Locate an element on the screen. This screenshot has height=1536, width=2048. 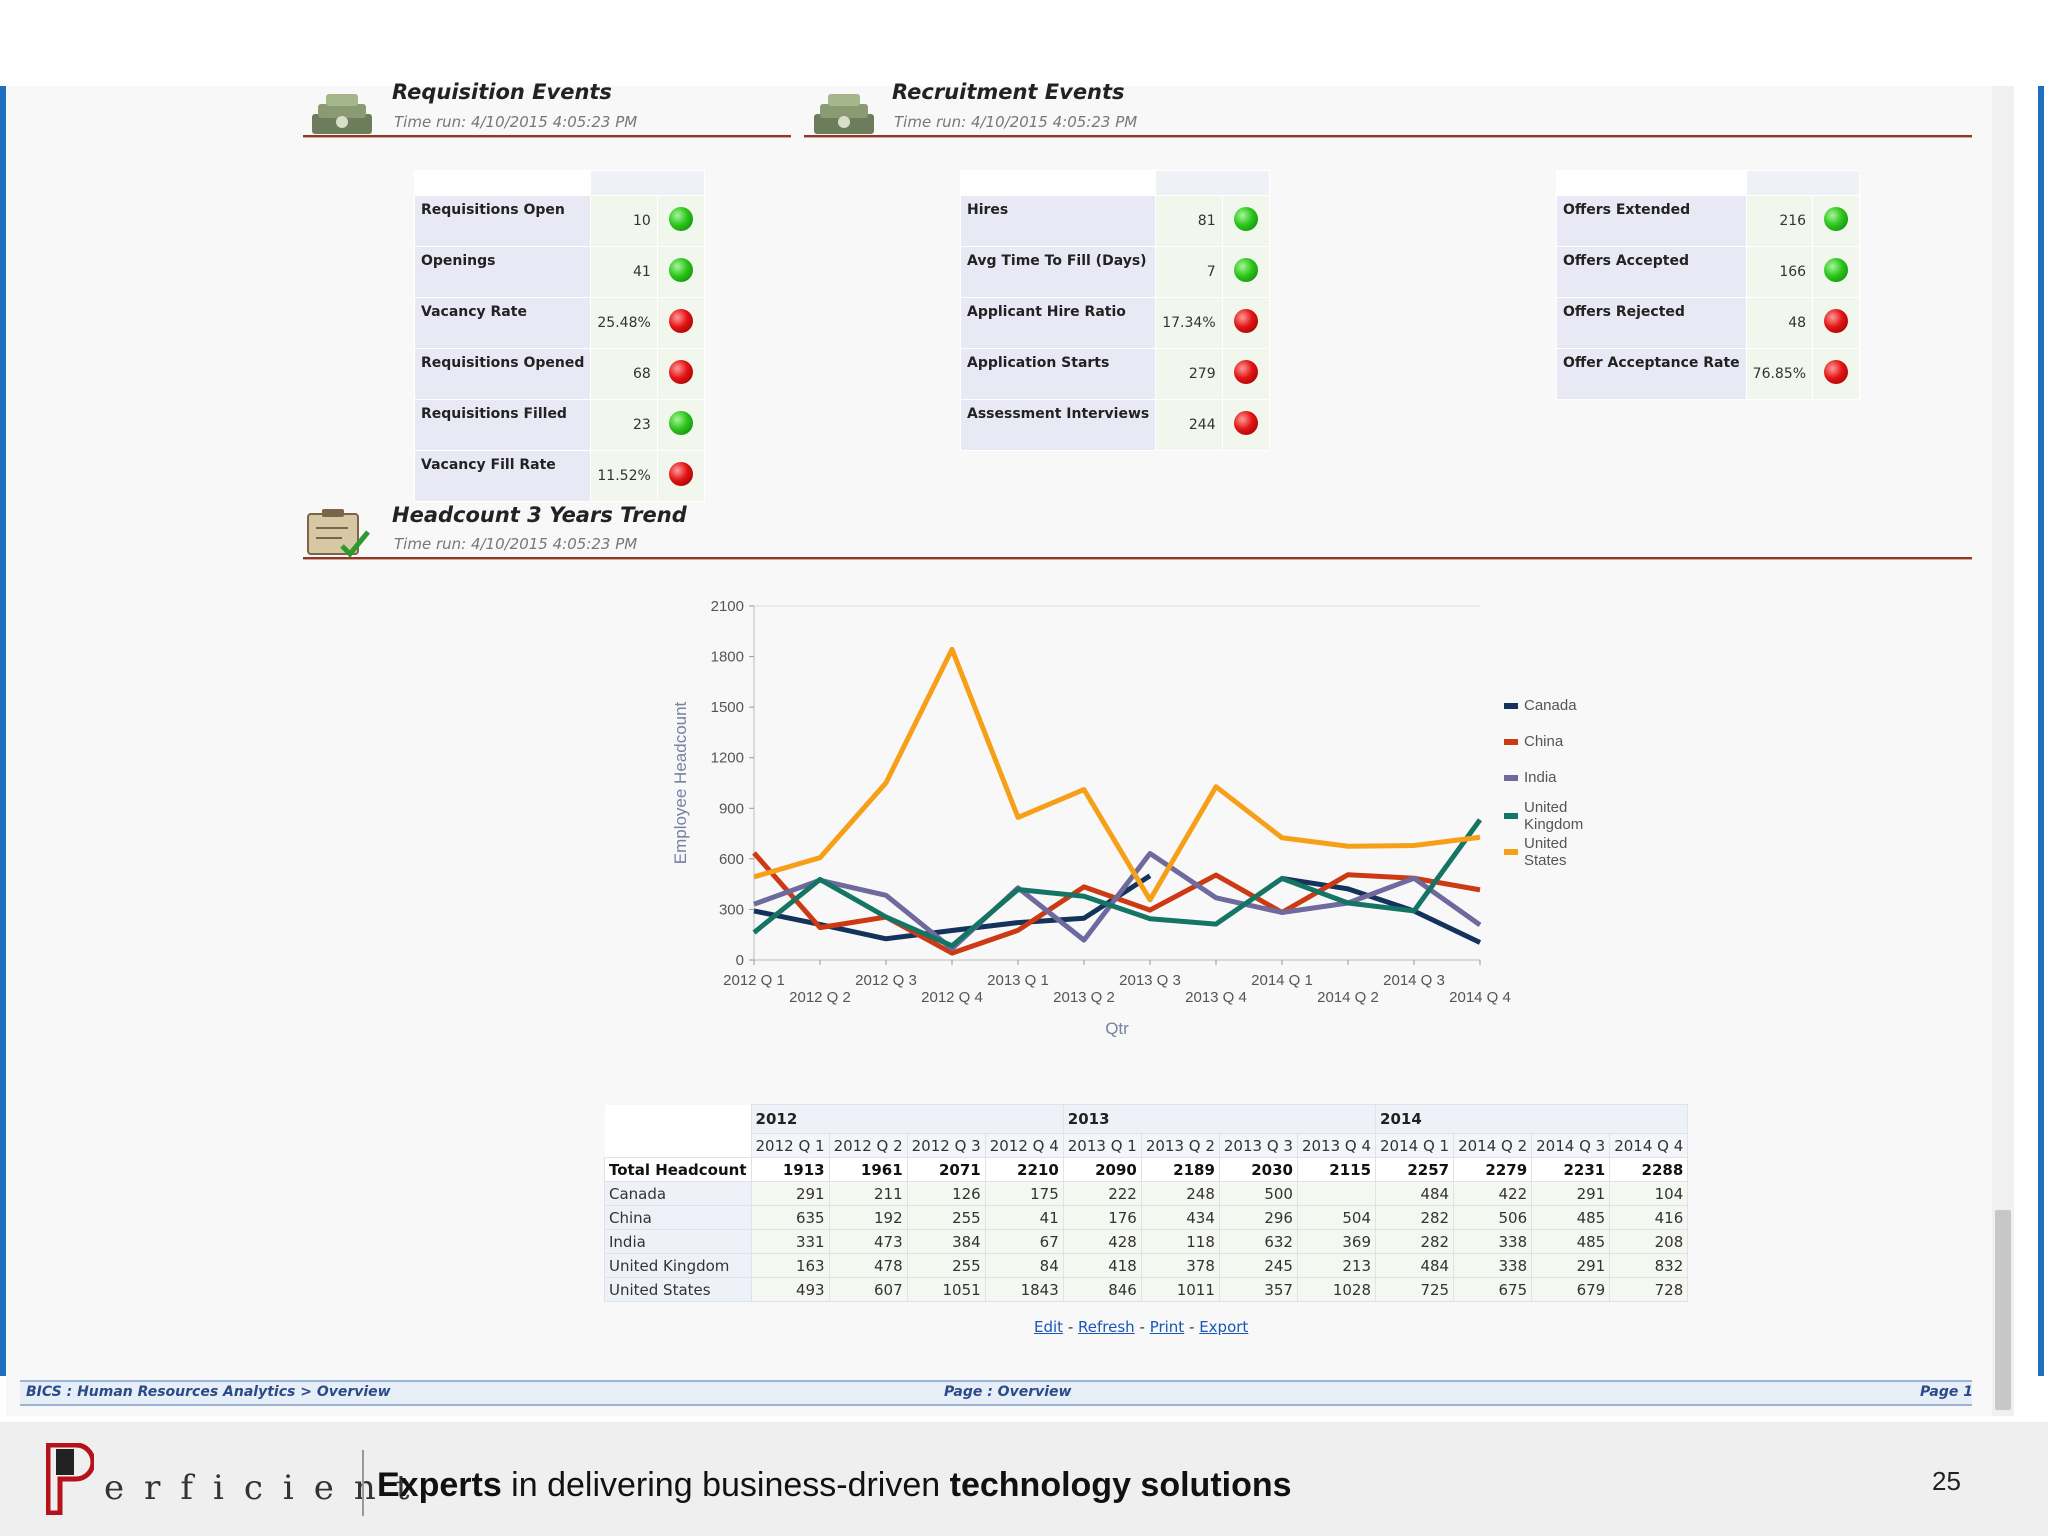
kpi-row: Requisitions Opened 68 is located at coordinates (559, 374).